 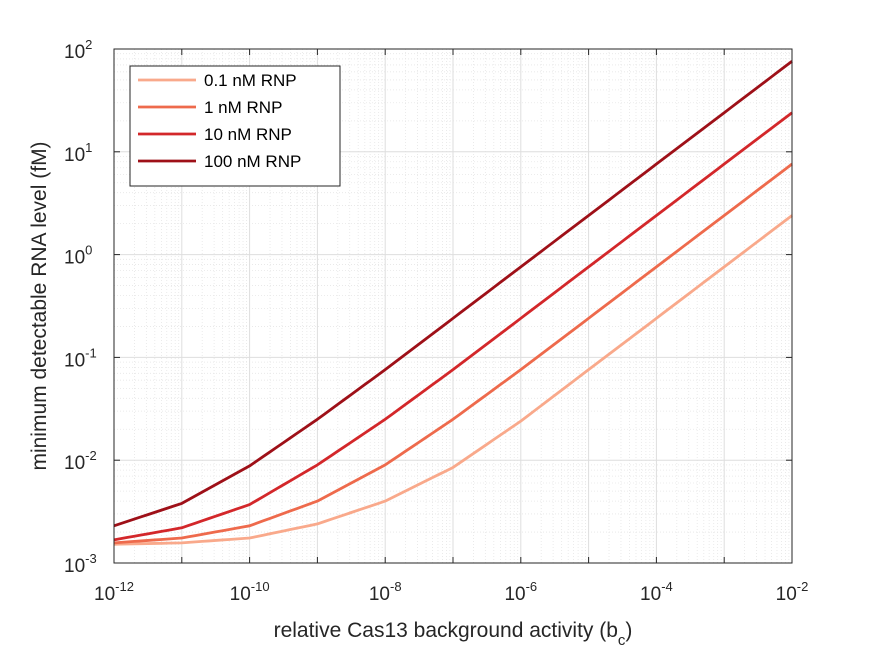 I want to click on legend-box, so click(x=235, y=126).